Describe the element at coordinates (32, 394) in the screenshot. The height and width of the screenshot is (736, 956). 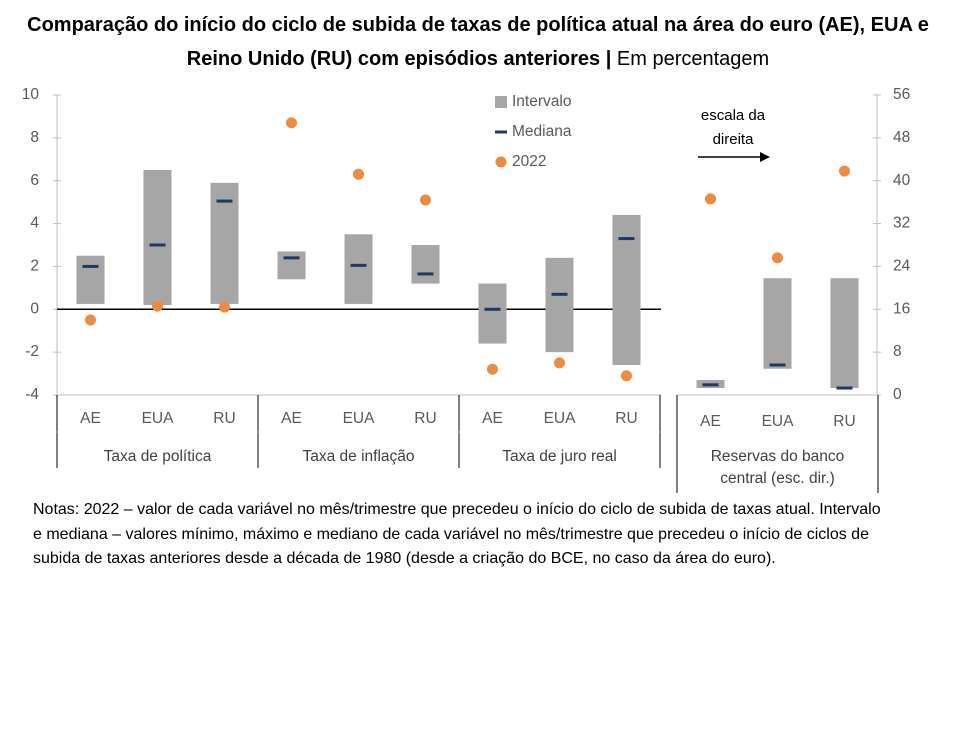
I see `tick-label: -4` at that location.